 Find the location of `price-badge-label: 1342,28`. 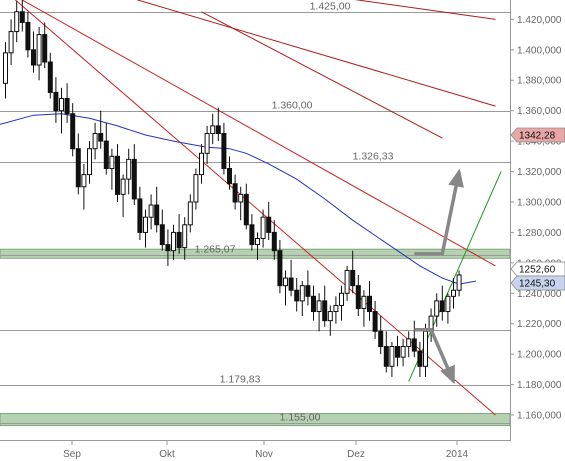

price-badge-label: 1342,28 is located at coordinates (537, 136).